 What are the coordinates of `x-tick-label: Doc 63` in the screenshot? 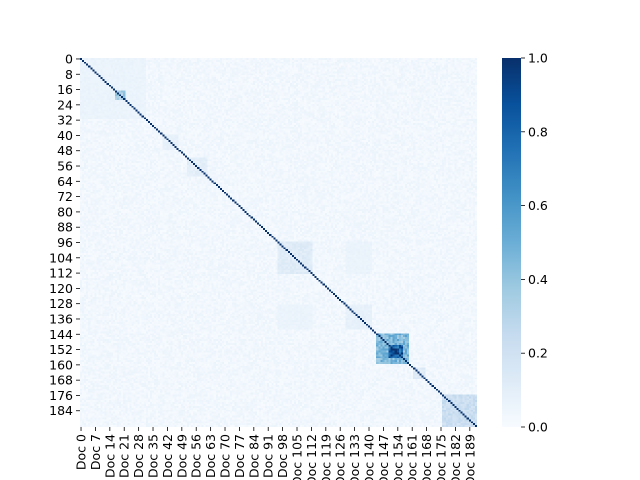 It's located at (210, 456).